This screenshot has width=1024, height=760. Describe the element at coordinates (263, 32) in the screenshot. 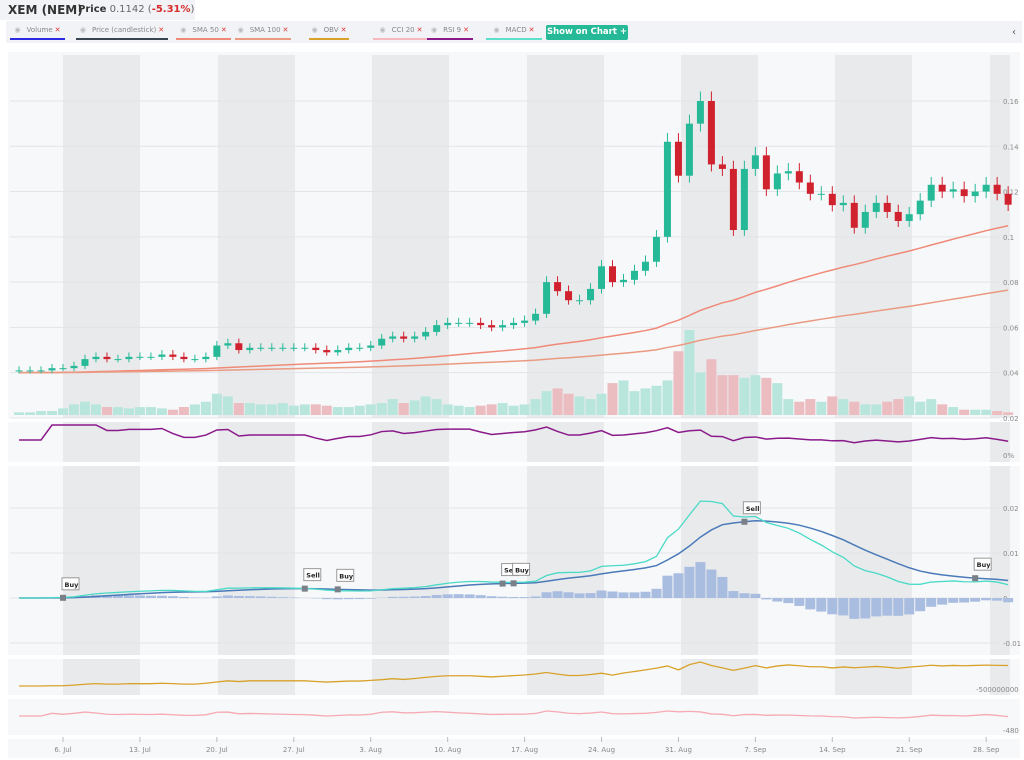

I see `legend-item-sma-100: ◉ SMA 100 ✕` at that location.